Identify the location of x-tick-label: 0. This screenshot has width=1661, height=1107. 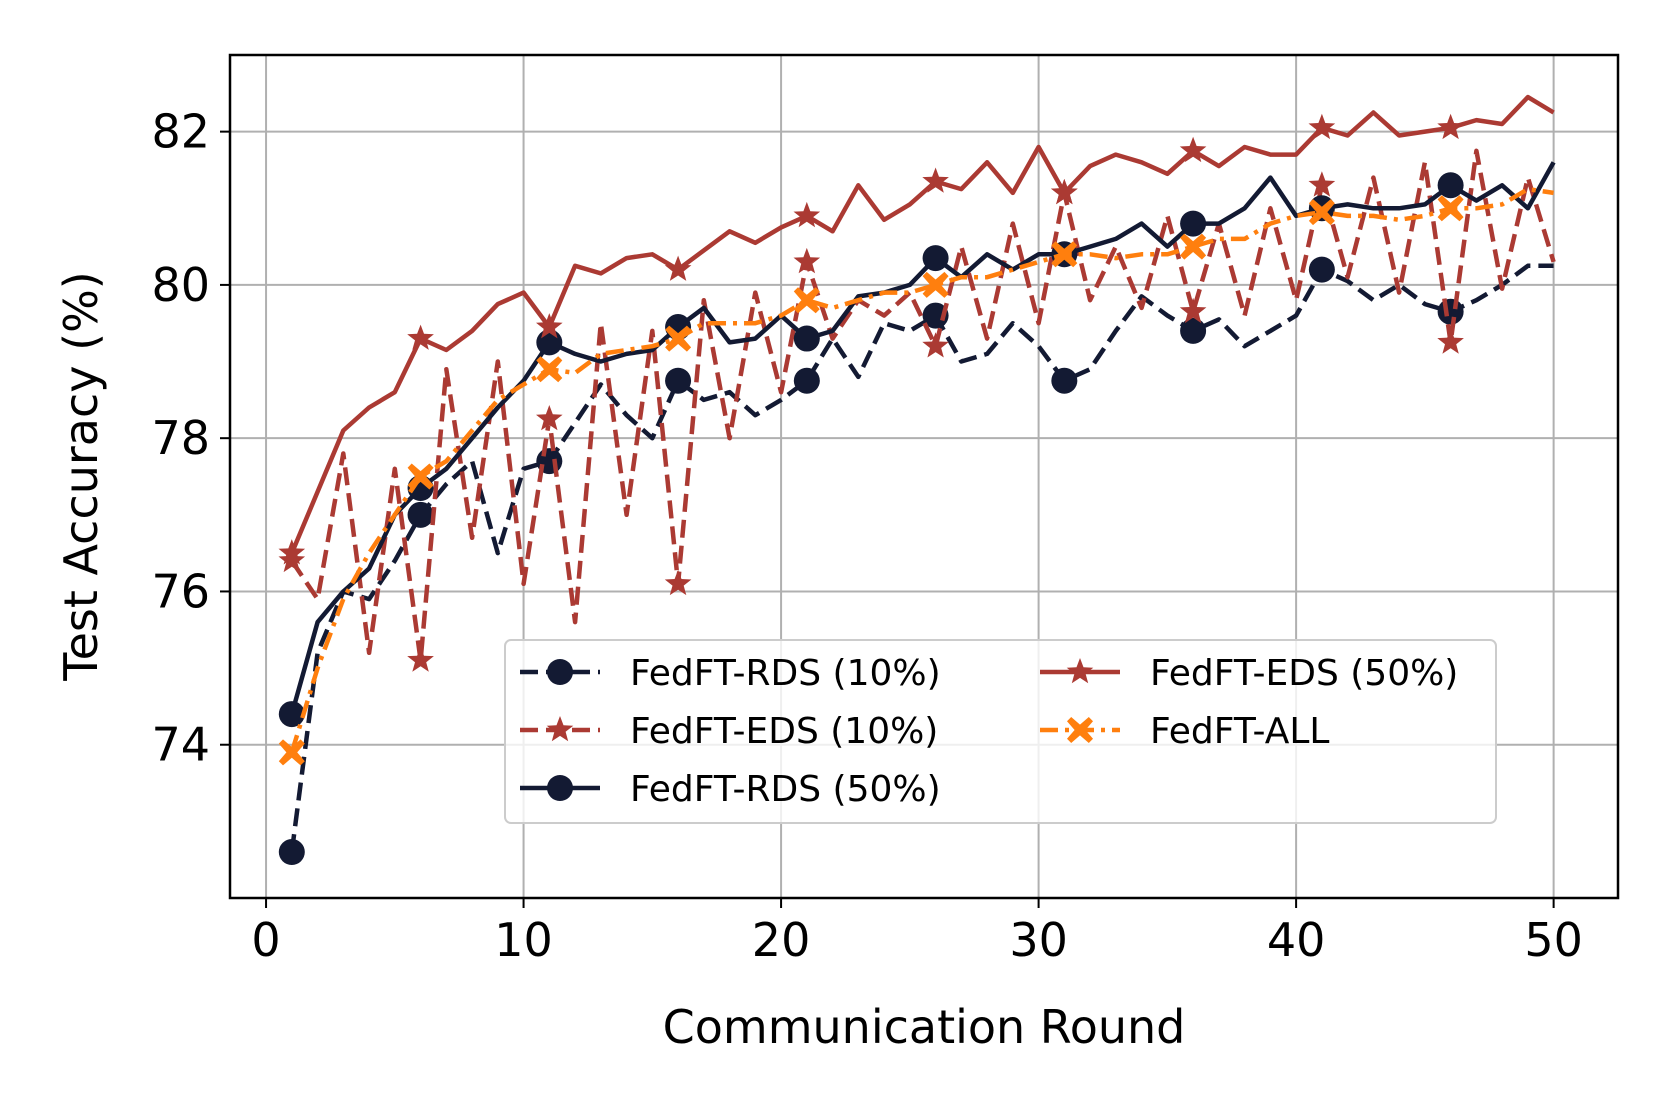
(265, 940).